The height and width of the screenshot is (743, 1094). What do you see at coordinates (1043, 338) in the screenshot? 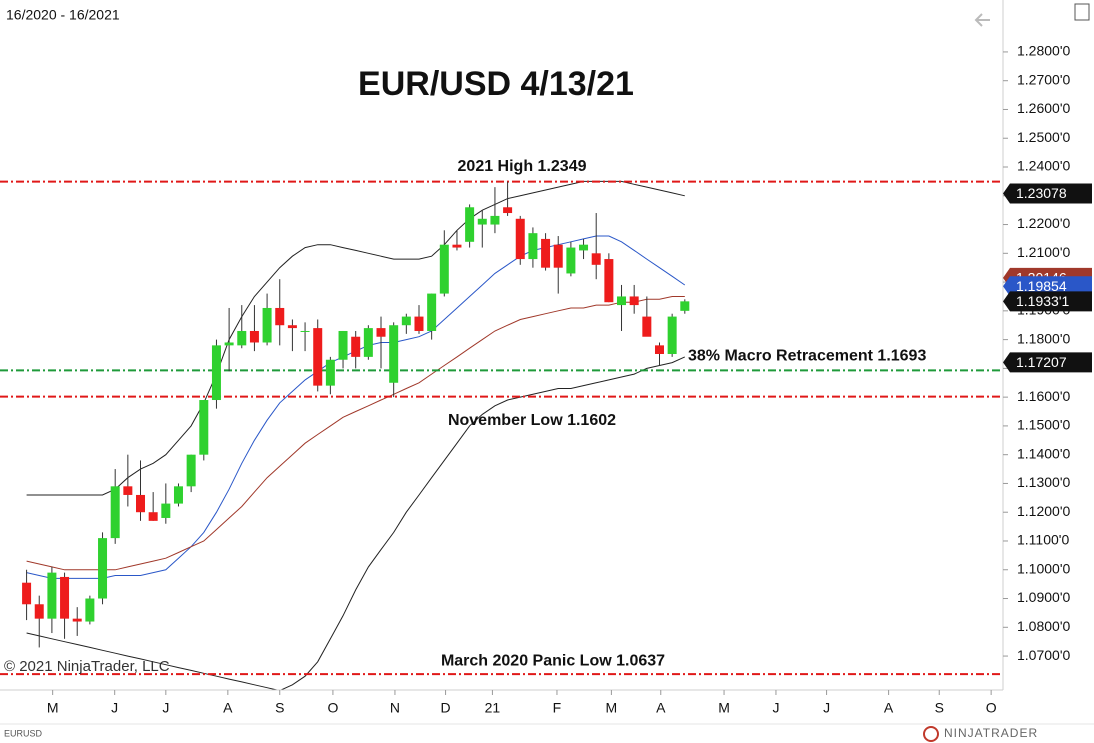
I see `y-tick-label: 1.1800'0` at bounding box center [1043, 338].